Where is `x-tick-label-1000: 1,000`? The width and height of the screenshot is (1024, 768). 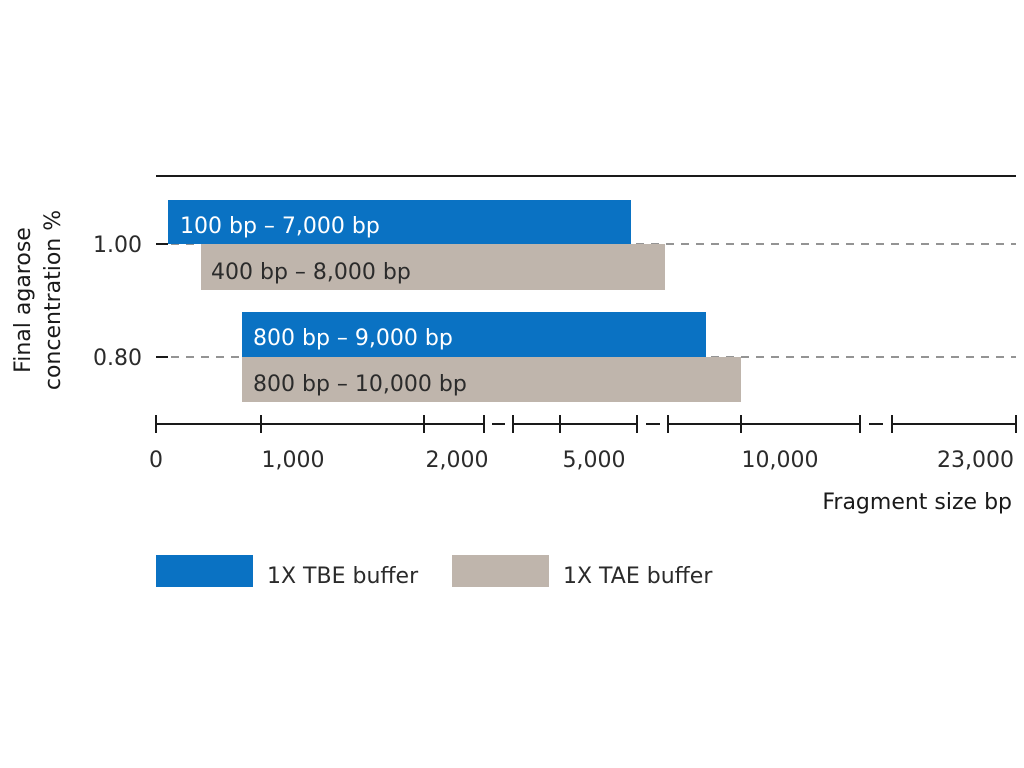
x-tick-label-1000: 1,000 is located at coordinates (293, 460).